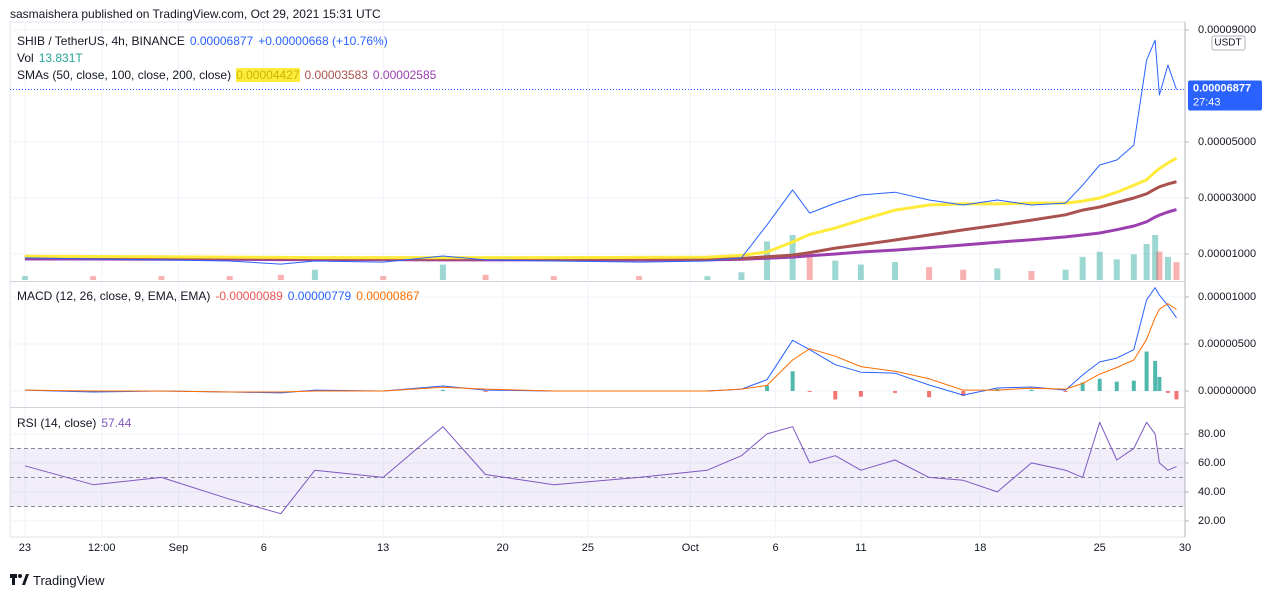 Image resolution: width=1280 pixels, height=598 pixels. Describe the element at coordinates (19, 579) in the screenshot. I see `logo` at that location.